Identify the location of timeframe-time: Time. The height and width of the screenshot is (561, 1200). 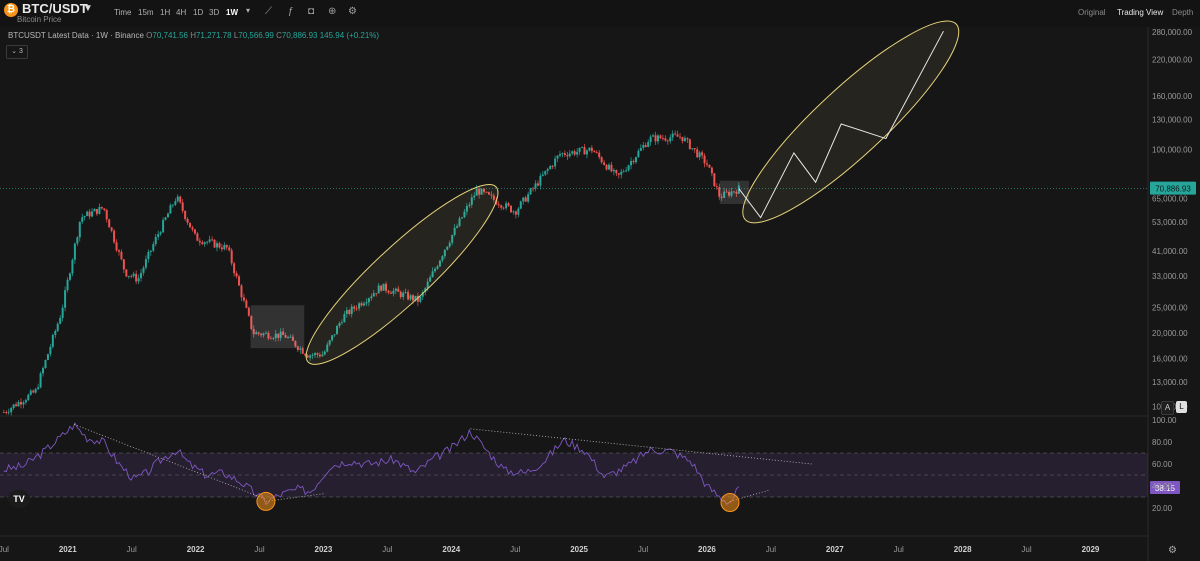
(123, 12).